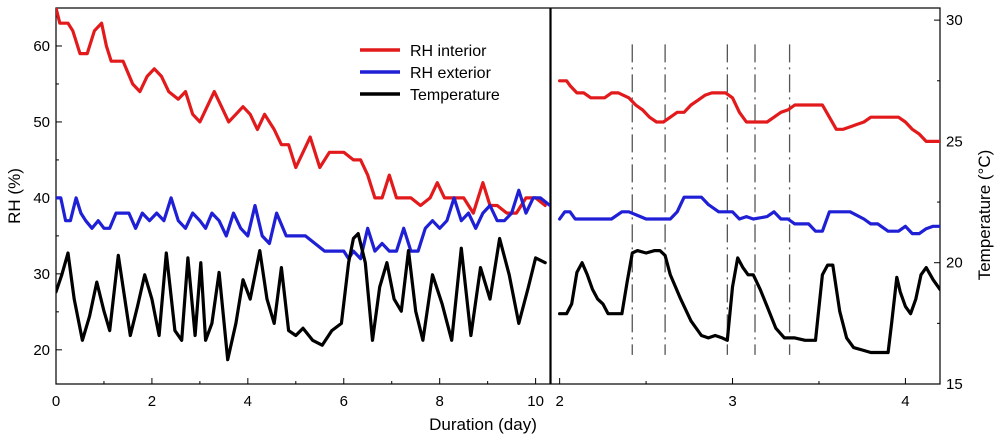 The image size is (1000, 437). I want to click on x-tick-label-right-2: 2, so click(559, 401).